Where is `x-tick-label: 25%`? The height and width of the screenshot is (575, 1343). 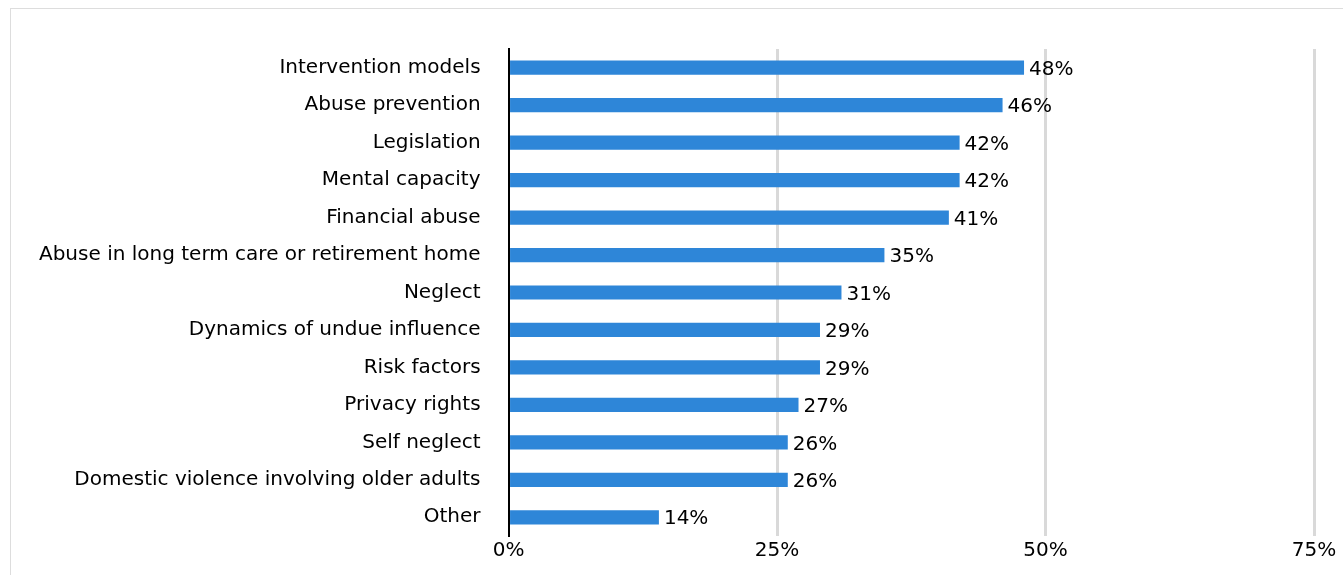
x-tick-label: 25% is located at coordinates (777, 549).